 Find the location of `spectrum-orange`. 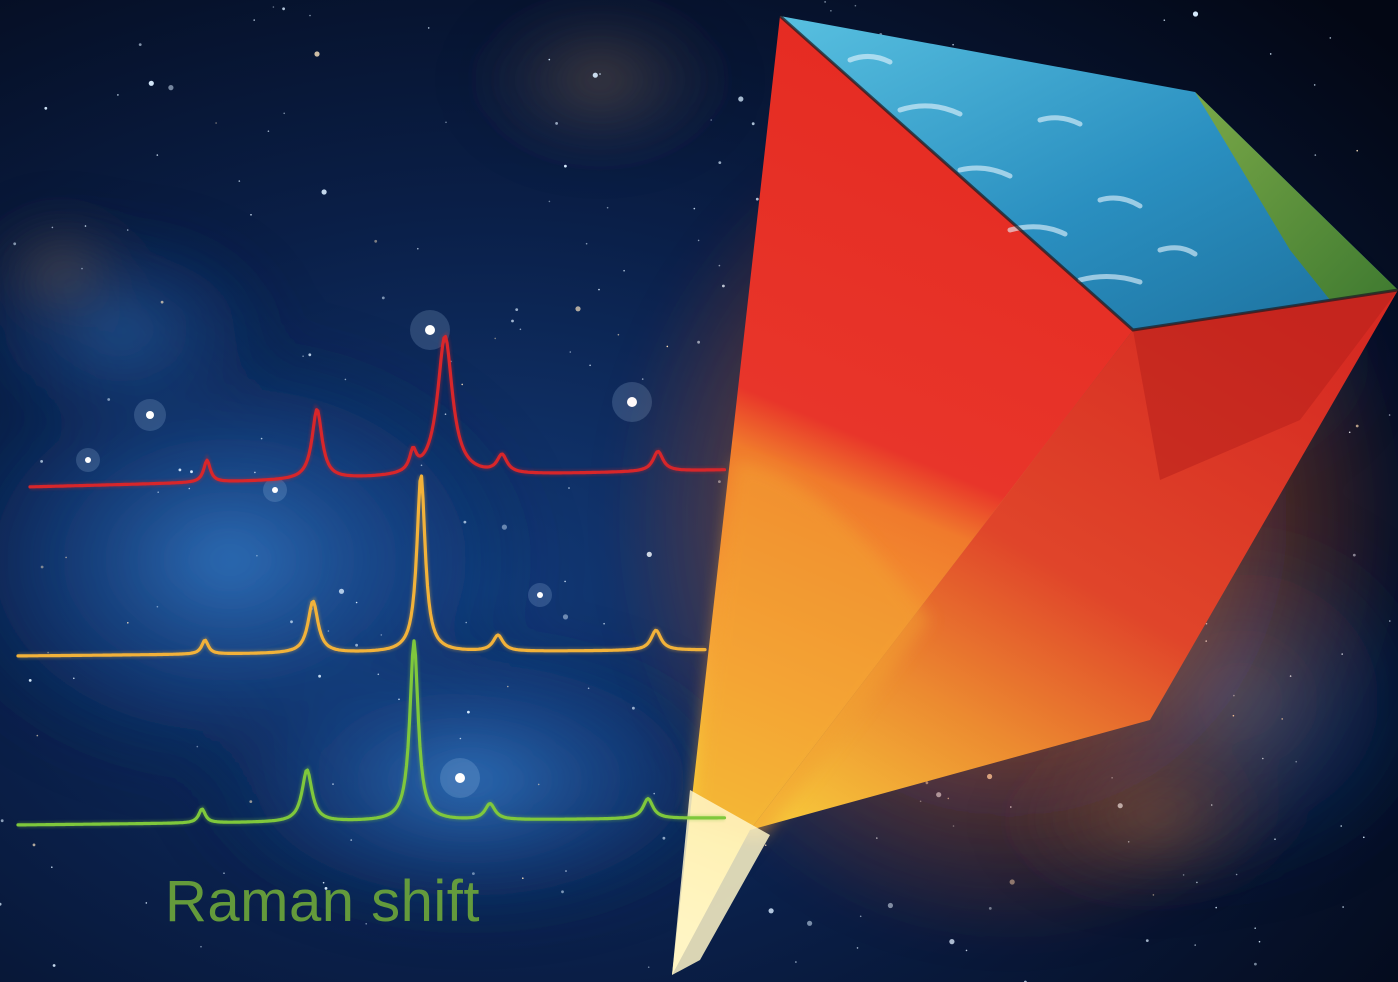

spectrum-orange is located at coordinates (361, 566).